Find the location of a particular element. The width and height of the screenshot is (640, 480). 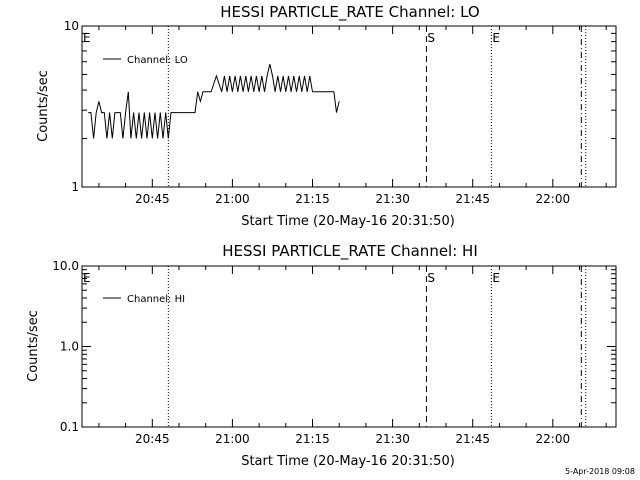

chart-title-hi: HESSI PARTICLE_RATE Channel: HI is located at coordinates (350, 251).